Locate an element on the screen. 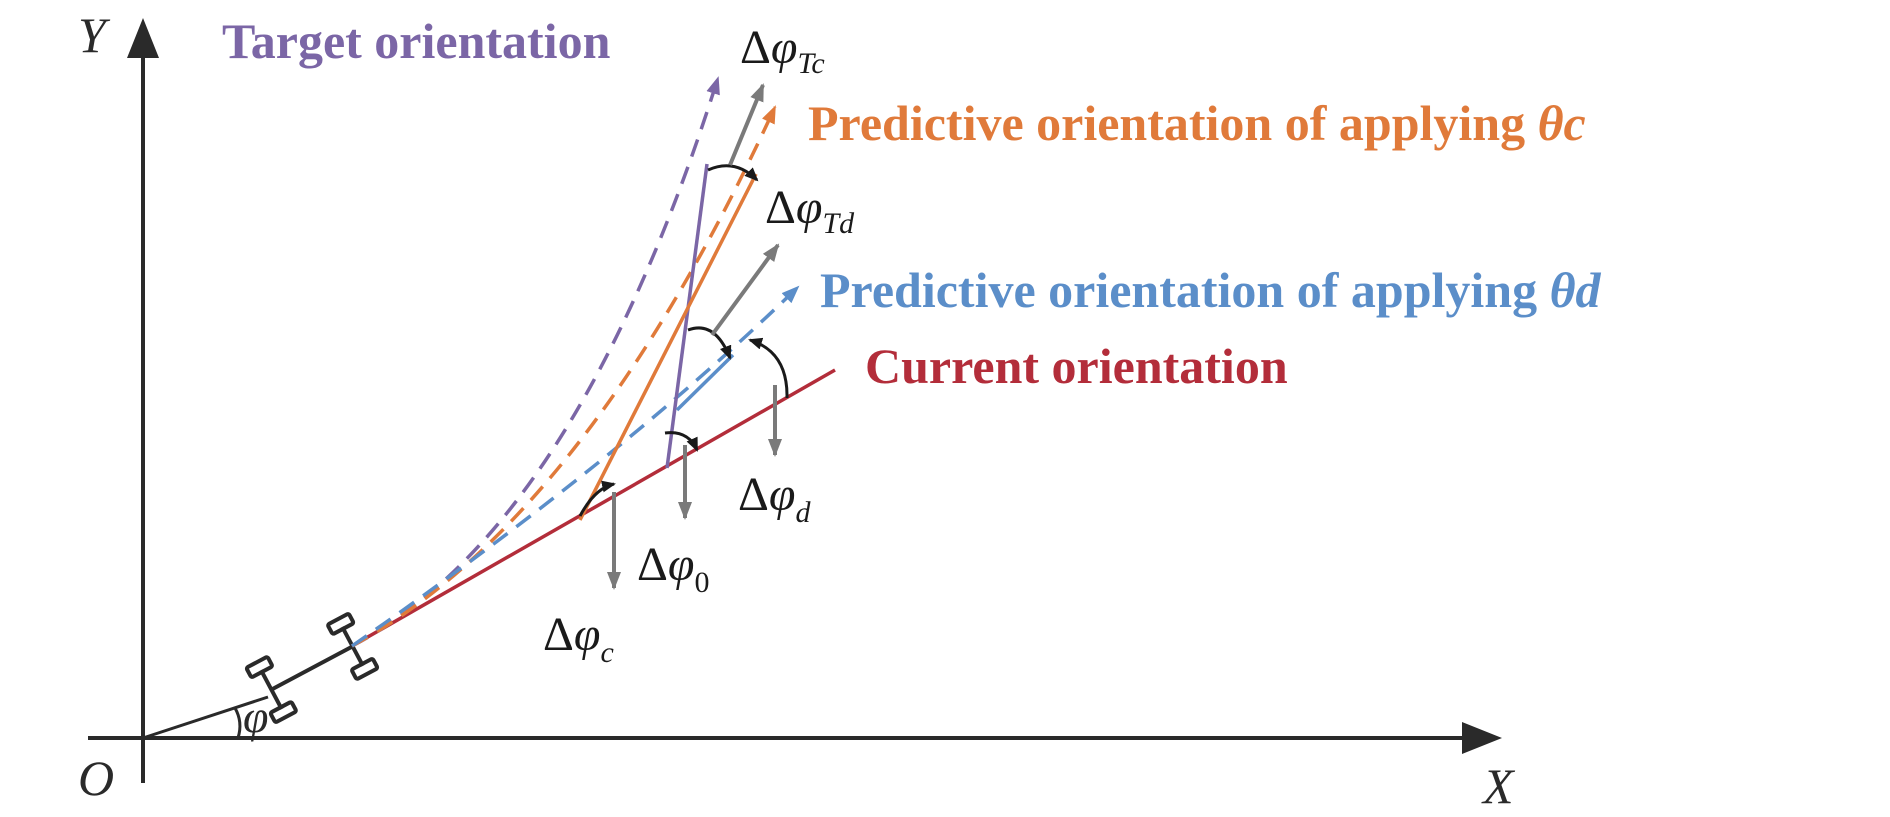 This screenshot has height=817, width=1890. predictive-c-tangent-segment is located at coordinates (668, 347).